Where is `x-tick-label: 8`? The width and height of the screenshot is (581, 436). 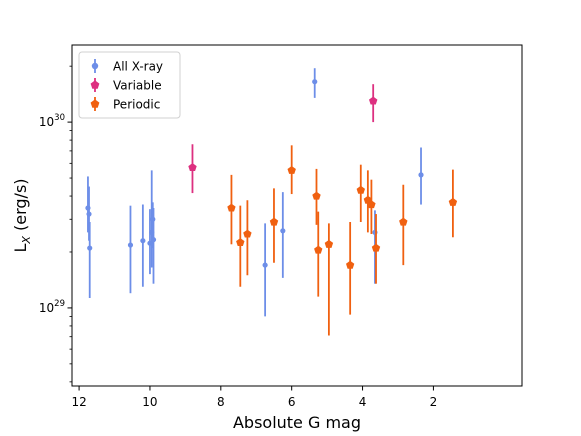 x-tick-label: 8 is located at coordinates (221, 402).